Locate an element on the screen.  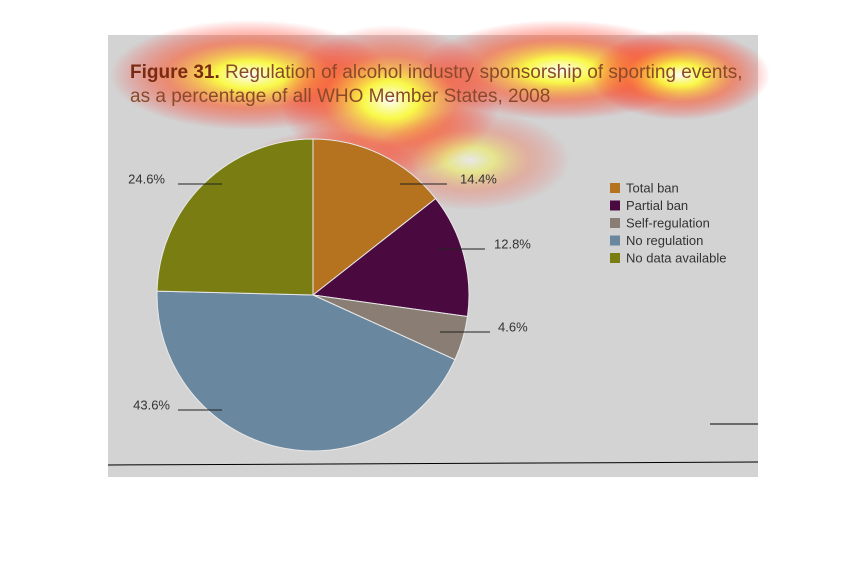
legend-label: Self-regulation is located at coordinates (668, 222).